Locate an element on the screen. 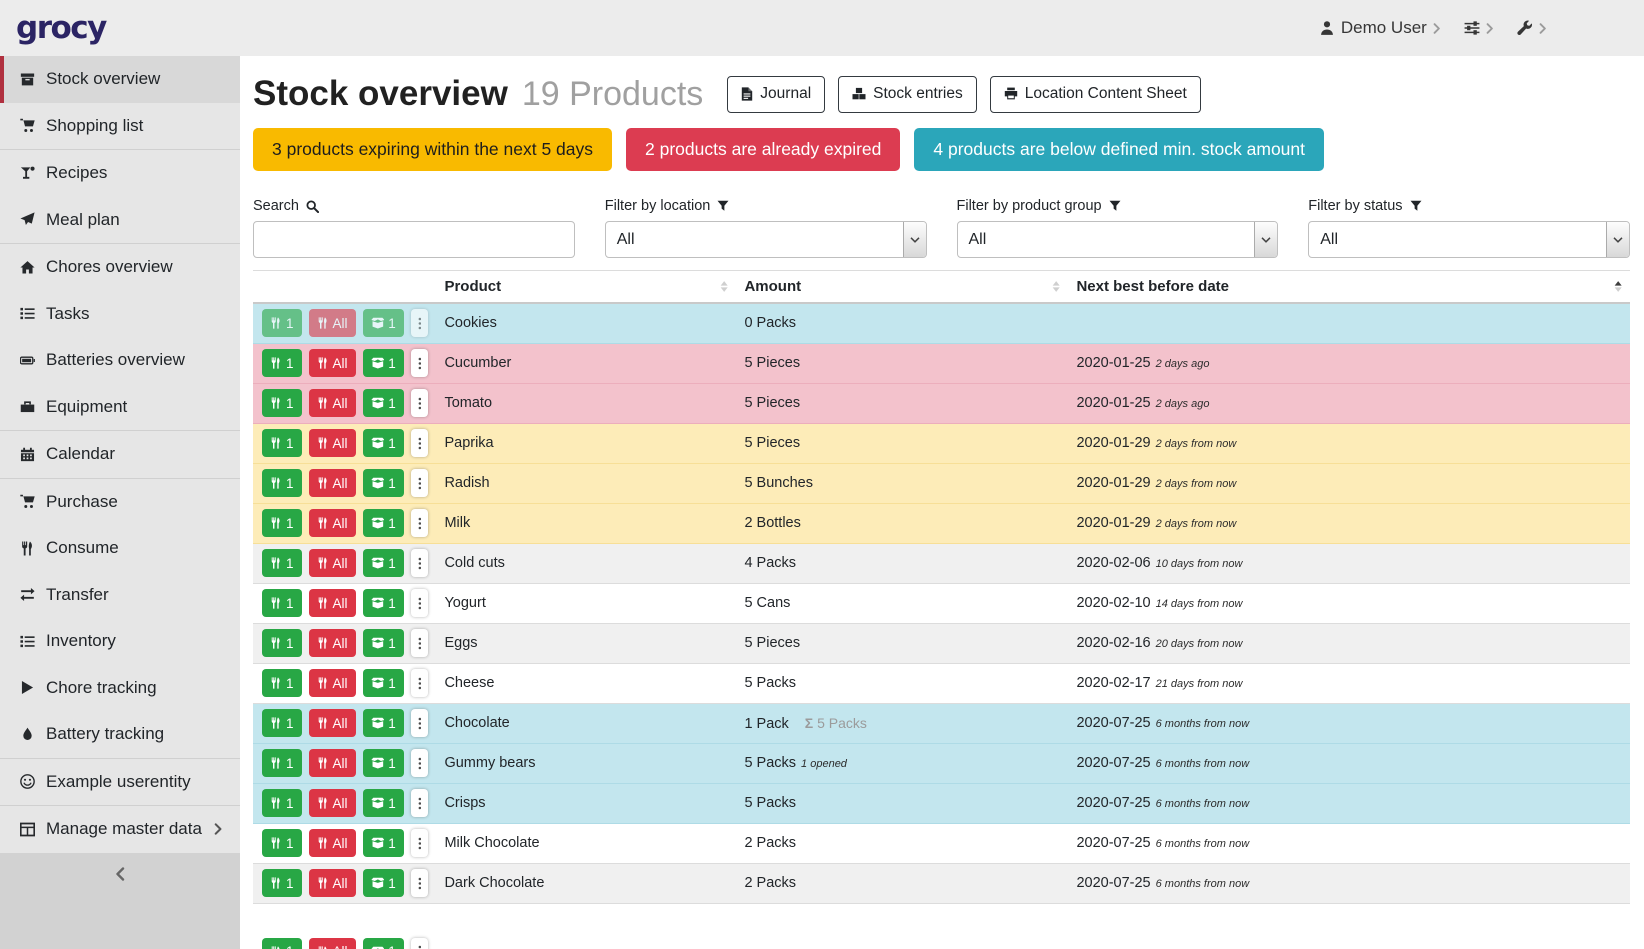 The width and height of the screenshot is (1644, 949). product-group-select: All is located at coordinates (1117, 239).